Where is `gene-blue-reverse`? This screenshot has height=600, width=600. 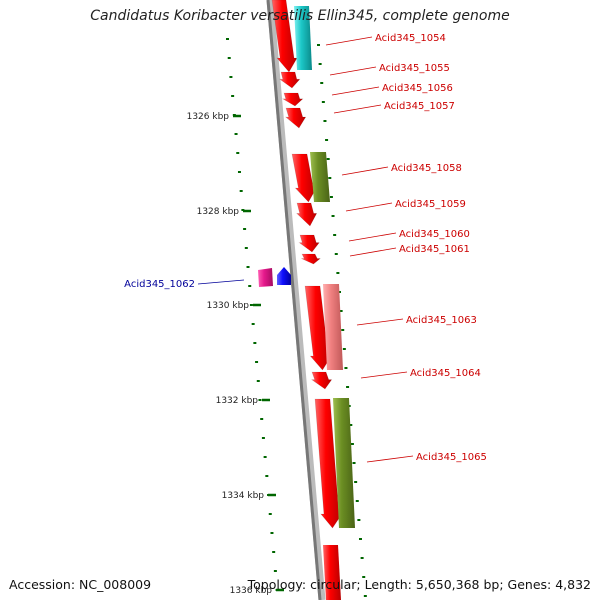 gene-blue-reverse is located at coordinates (284, 276).